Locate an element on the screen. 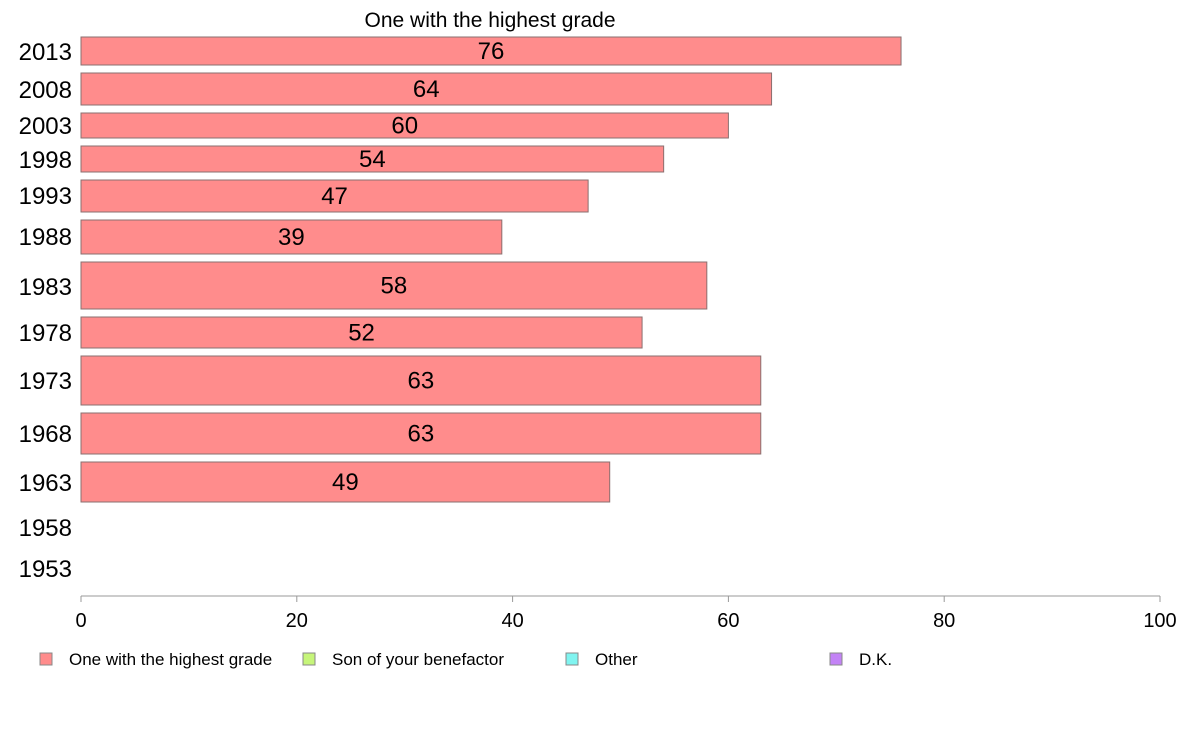  x-tick-label: 40 is located at coordinates (512, 621).